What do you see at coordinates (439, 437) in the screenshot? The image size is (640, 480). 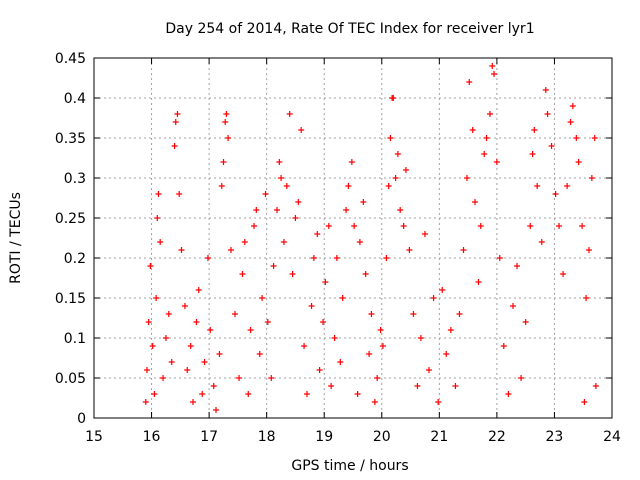 I see `x-tick-label: 21` at bounding box center [439, 437].